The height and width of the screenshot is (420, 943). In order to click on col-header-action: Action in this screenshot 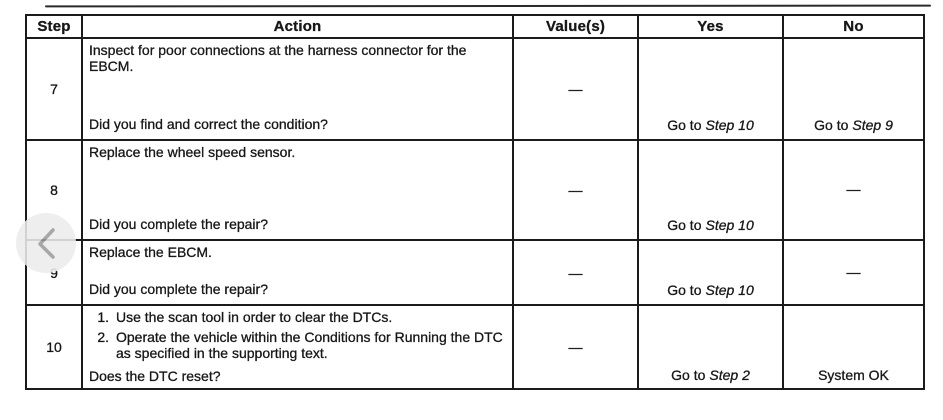, I will do `click(297, 26)`.